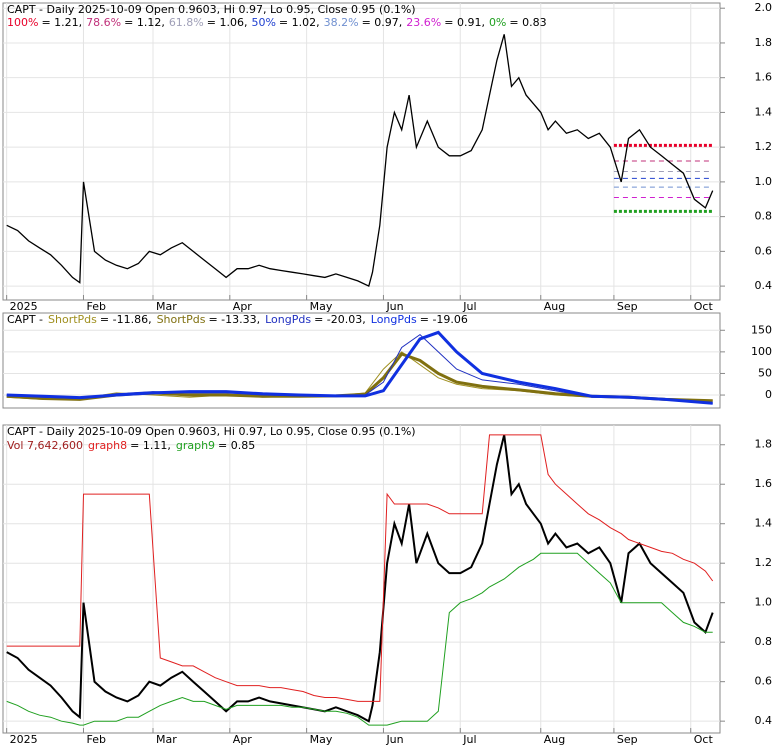  Describe the element at coordinates (444, 319) in the screenshot. I see `legend-value: = -19.06` at that location.